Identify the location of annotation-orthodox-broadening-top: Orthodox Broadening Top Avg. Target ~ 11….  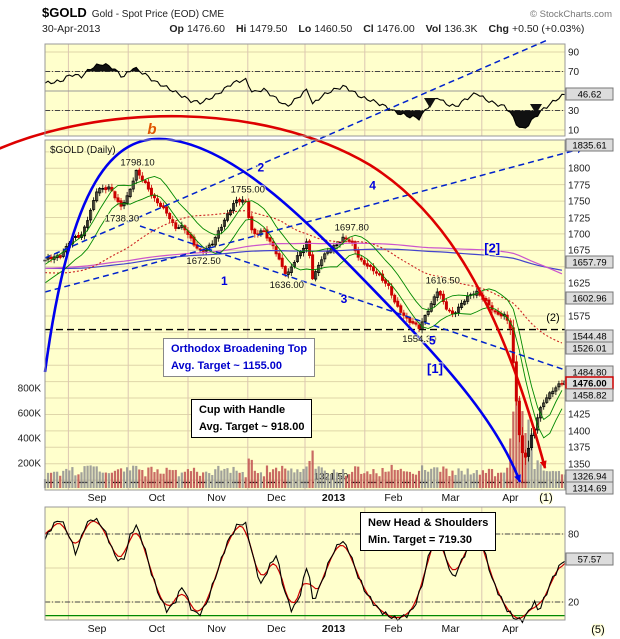
(239, 357).